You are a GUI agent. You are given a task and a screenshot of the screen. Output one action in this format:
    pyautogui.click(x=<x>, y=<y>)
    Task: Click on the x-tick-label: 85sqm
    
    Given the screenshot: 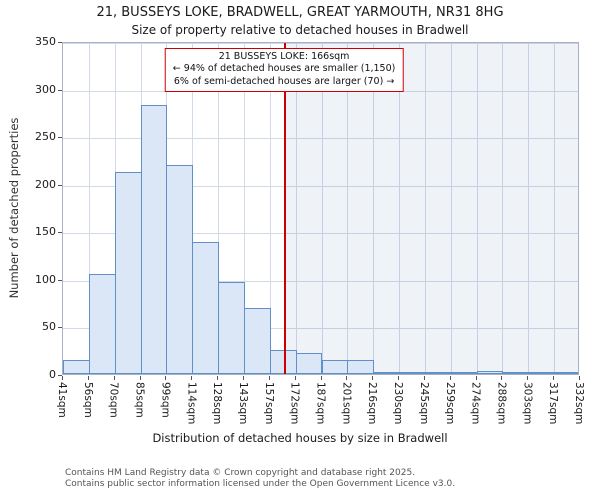 What is the action you would take?
    pyautogui.click(x=139, y=400)
    